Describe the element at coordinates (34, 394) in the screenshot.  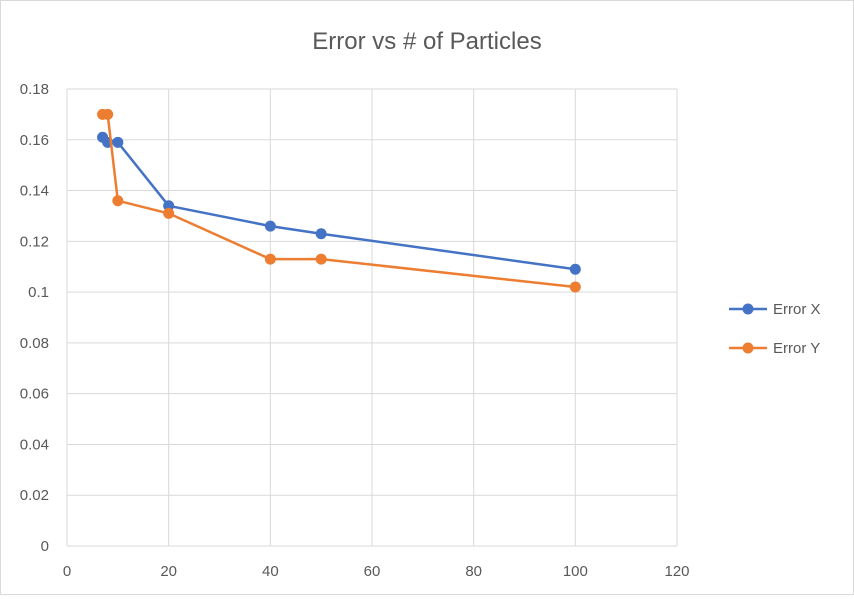
I see `y-tick-label: 0.06` at that location.